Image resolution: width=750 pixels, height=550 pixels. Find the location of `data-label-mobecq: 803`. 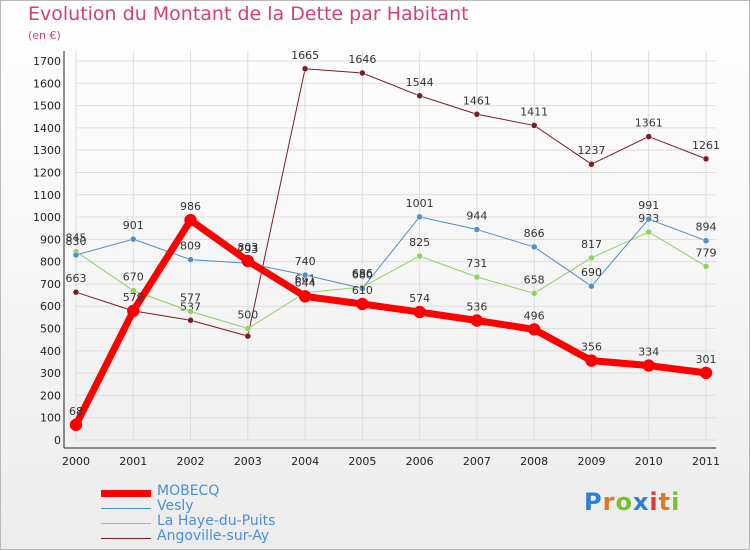

data-label-mobecq: 803 is located at coordinates (247, 247).